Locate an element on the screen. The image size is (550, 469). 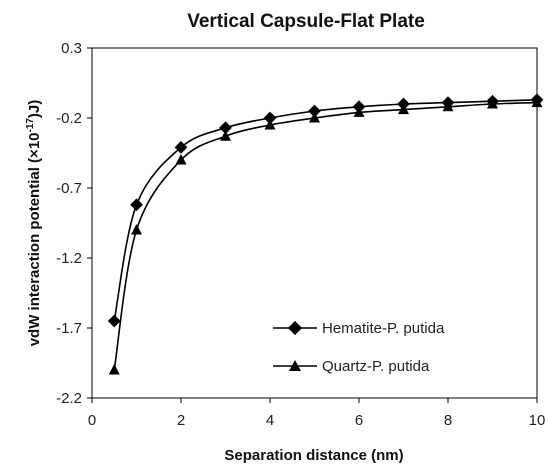
x-tick-label: 8 is located at coordinates (448, 420).